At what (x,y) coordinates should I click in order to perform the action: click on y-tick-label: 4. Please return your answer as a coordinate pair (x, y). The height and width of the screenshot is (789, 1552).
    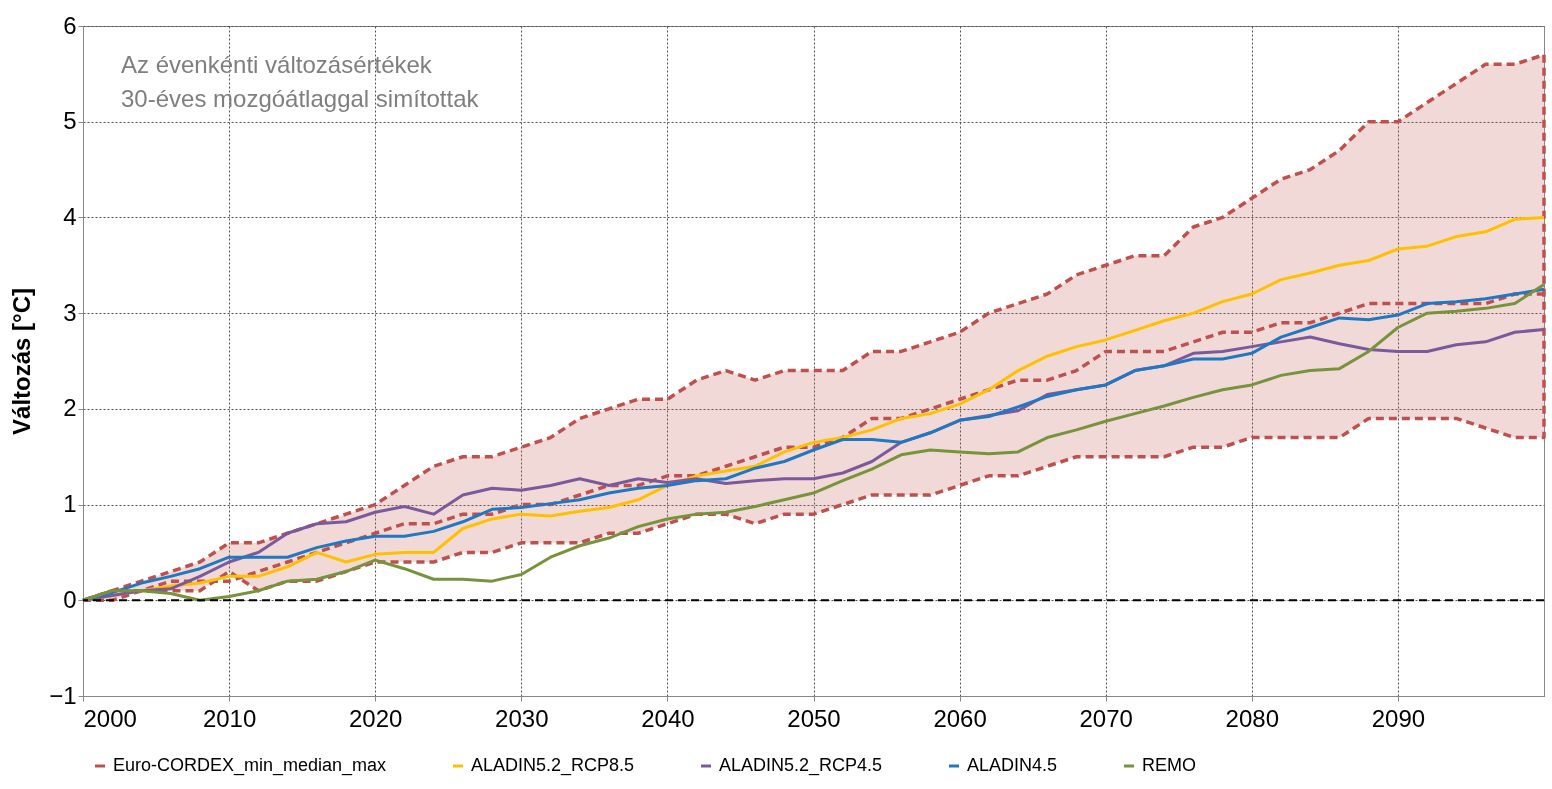
    Looking at the image, I should click on (70, 216).